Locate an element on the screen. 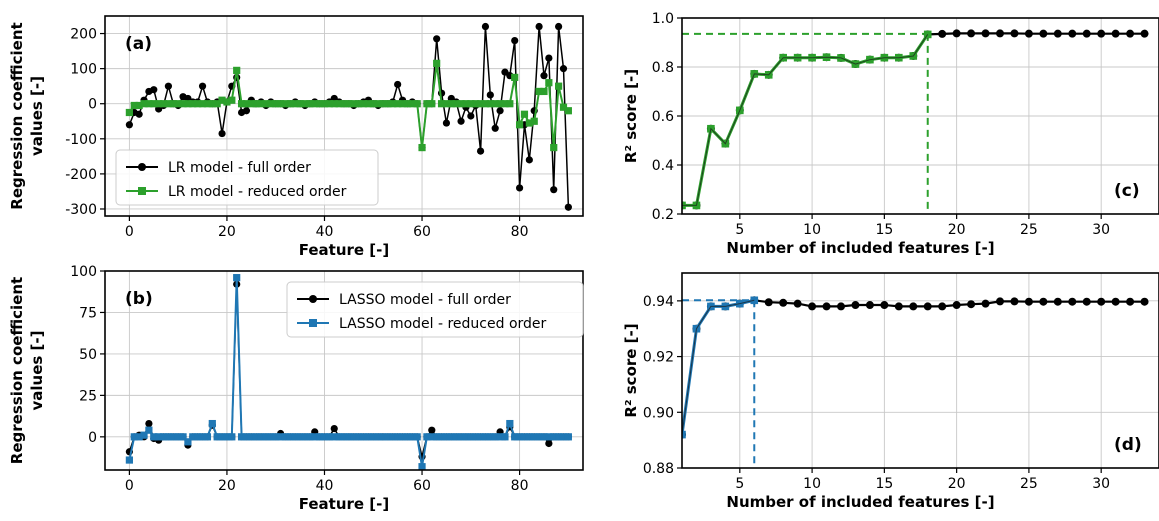 This screenshot has height=521, width=1159. x-axis-label: Number of included features [-] is located at coordinates (860, 248).